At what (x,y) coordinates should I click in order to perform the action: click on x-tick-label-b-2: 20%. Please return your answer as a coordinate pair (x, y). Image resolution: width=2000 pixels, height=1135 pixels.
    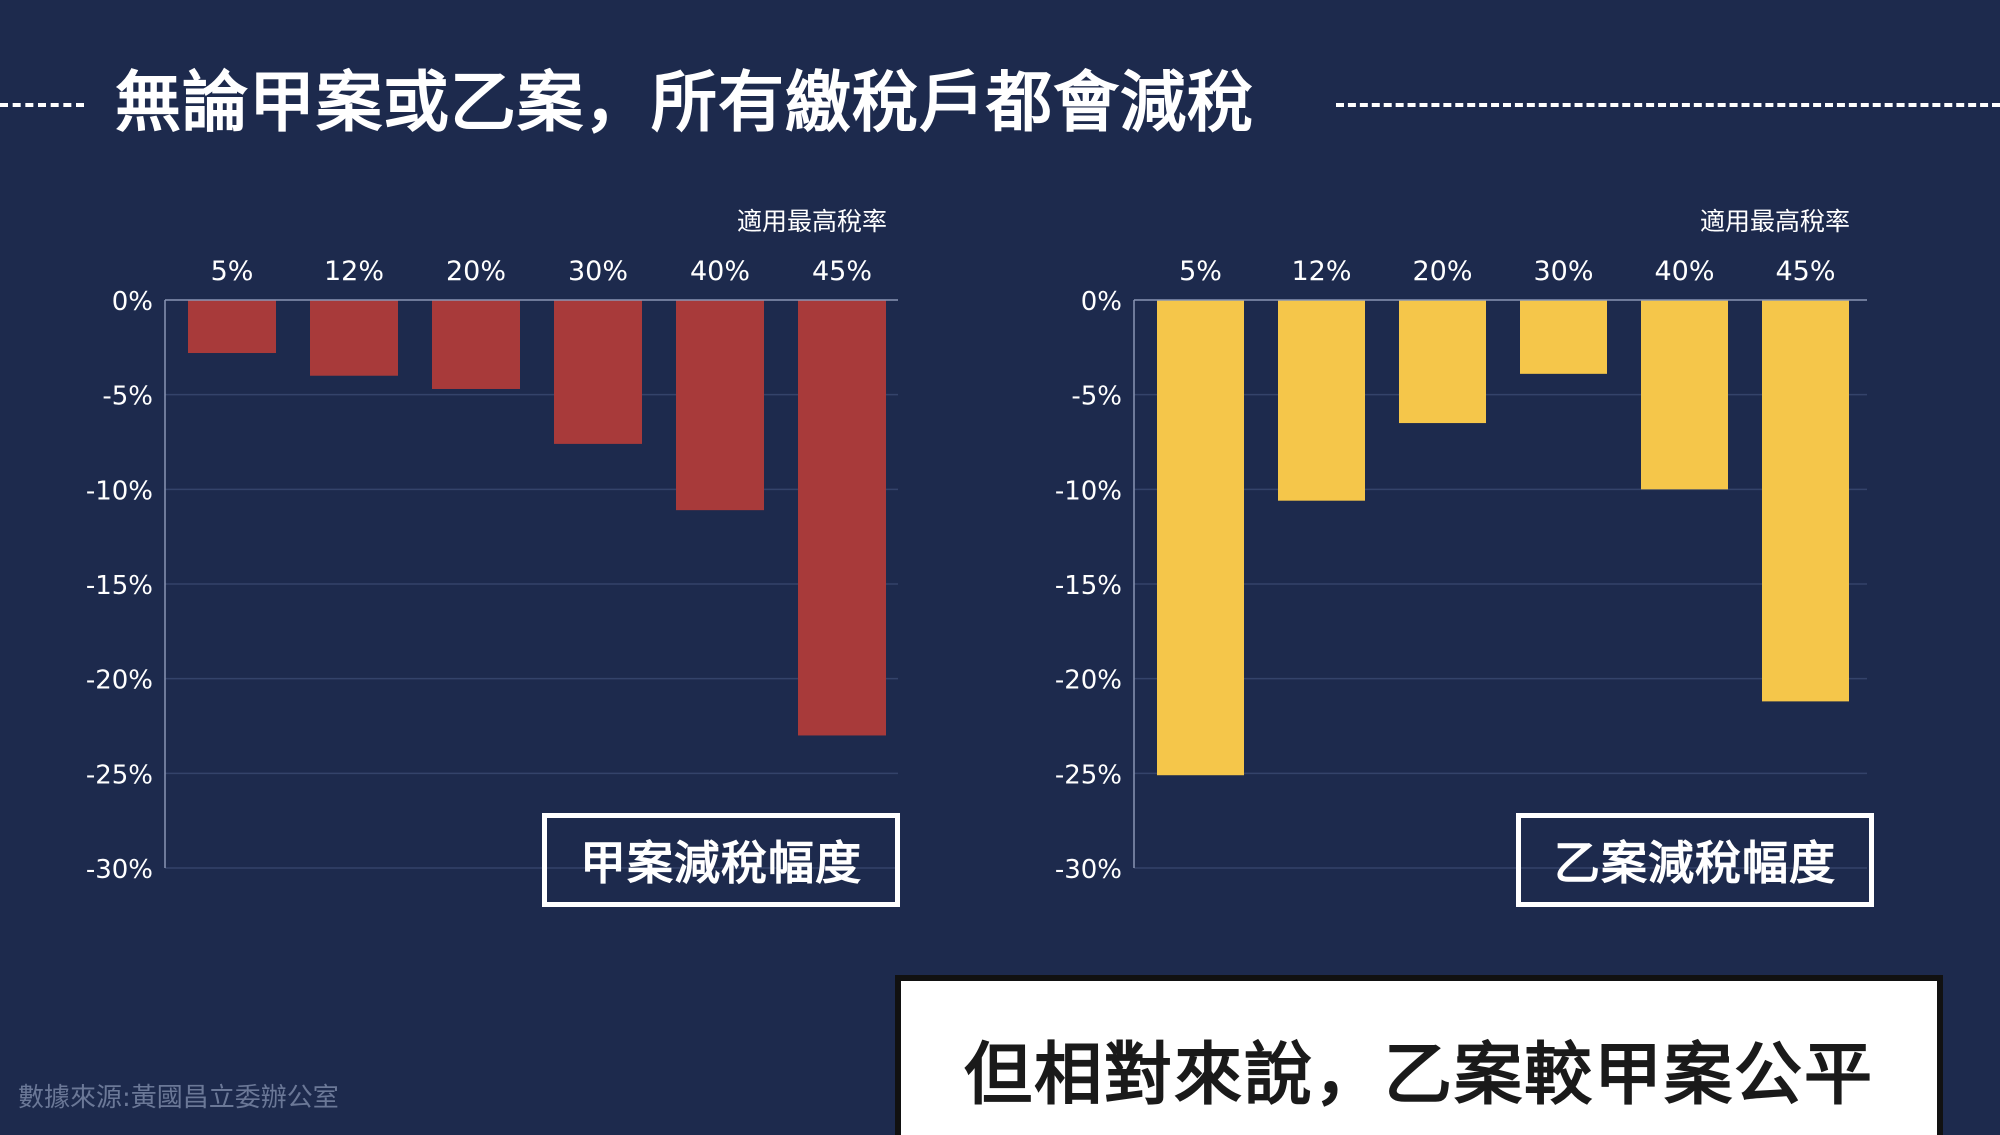
    Looking at the image, I should click on (1442, 271).